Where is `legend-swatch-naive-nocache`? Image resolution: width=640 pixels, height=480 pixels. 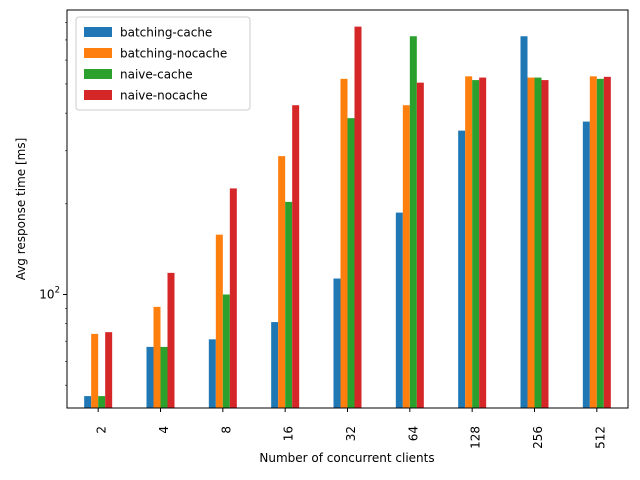
legend-swatch-naive-nocache is located at coordinates (98, 95).